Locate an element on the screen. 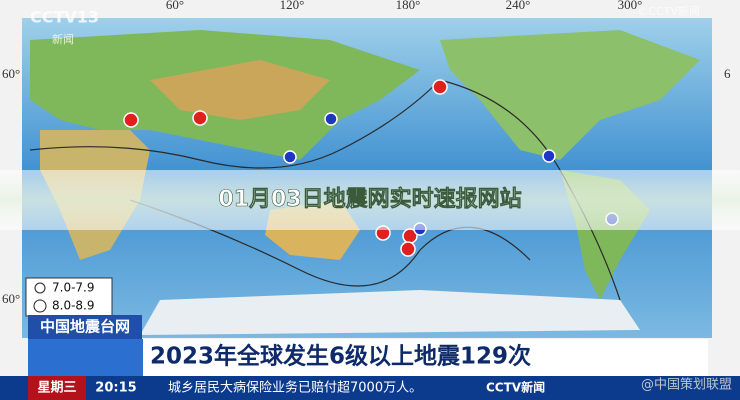 Image resolution: width=740 pixels, height=400 pixels. day-box is located at coordinates (57, 388).